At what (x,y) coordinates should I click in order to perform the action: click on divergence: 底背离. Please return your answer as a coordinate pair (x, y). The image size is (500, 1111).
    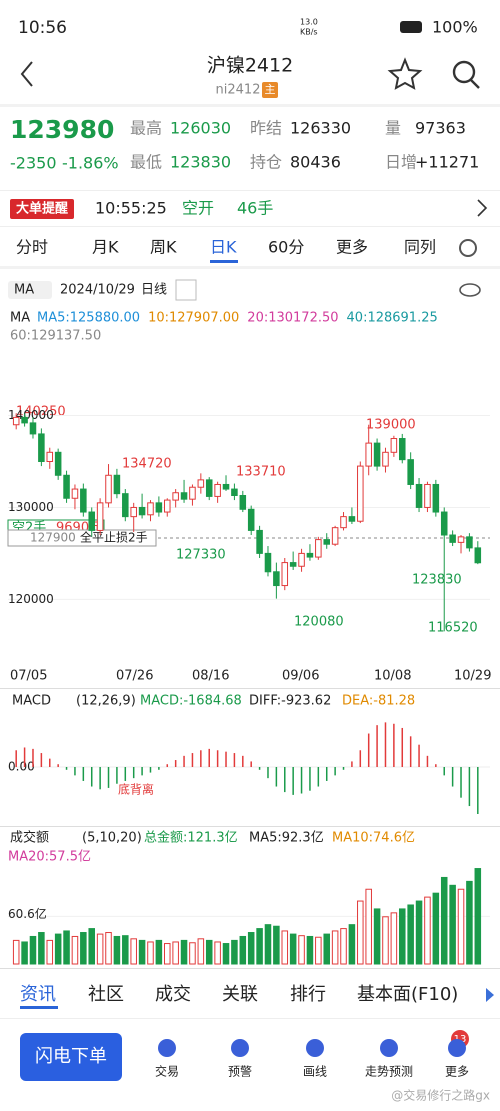
    Looking at the image, I should click on (136, 789).